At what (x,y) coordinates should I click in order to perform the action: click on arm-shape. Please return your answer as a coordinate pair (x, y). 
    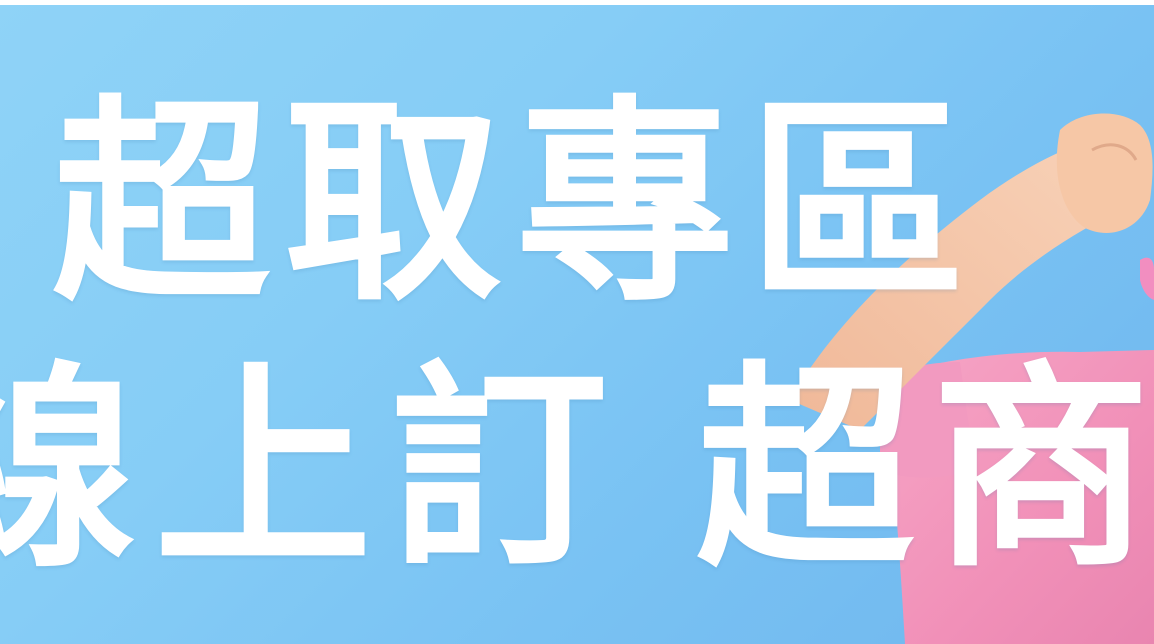
    Looking at the image, I should click on (955, 285).